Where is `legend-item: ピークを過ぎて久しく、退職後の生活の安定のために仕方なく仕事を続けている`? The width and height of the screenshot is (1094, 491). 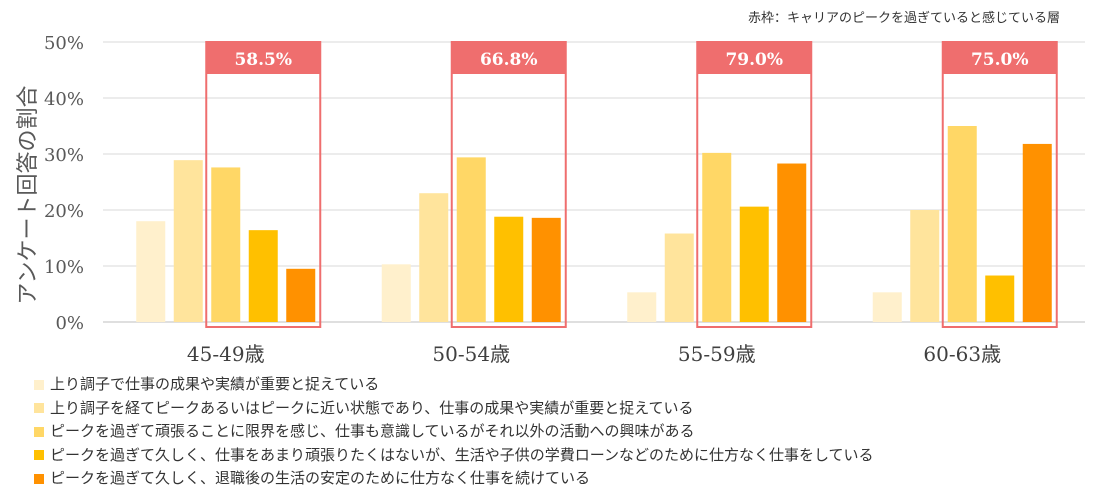
legend-item: ピークを過ぎて久しく、退職後の生活の安定のために仕方なく仕事を続けている is located at coordinates (454, 479).